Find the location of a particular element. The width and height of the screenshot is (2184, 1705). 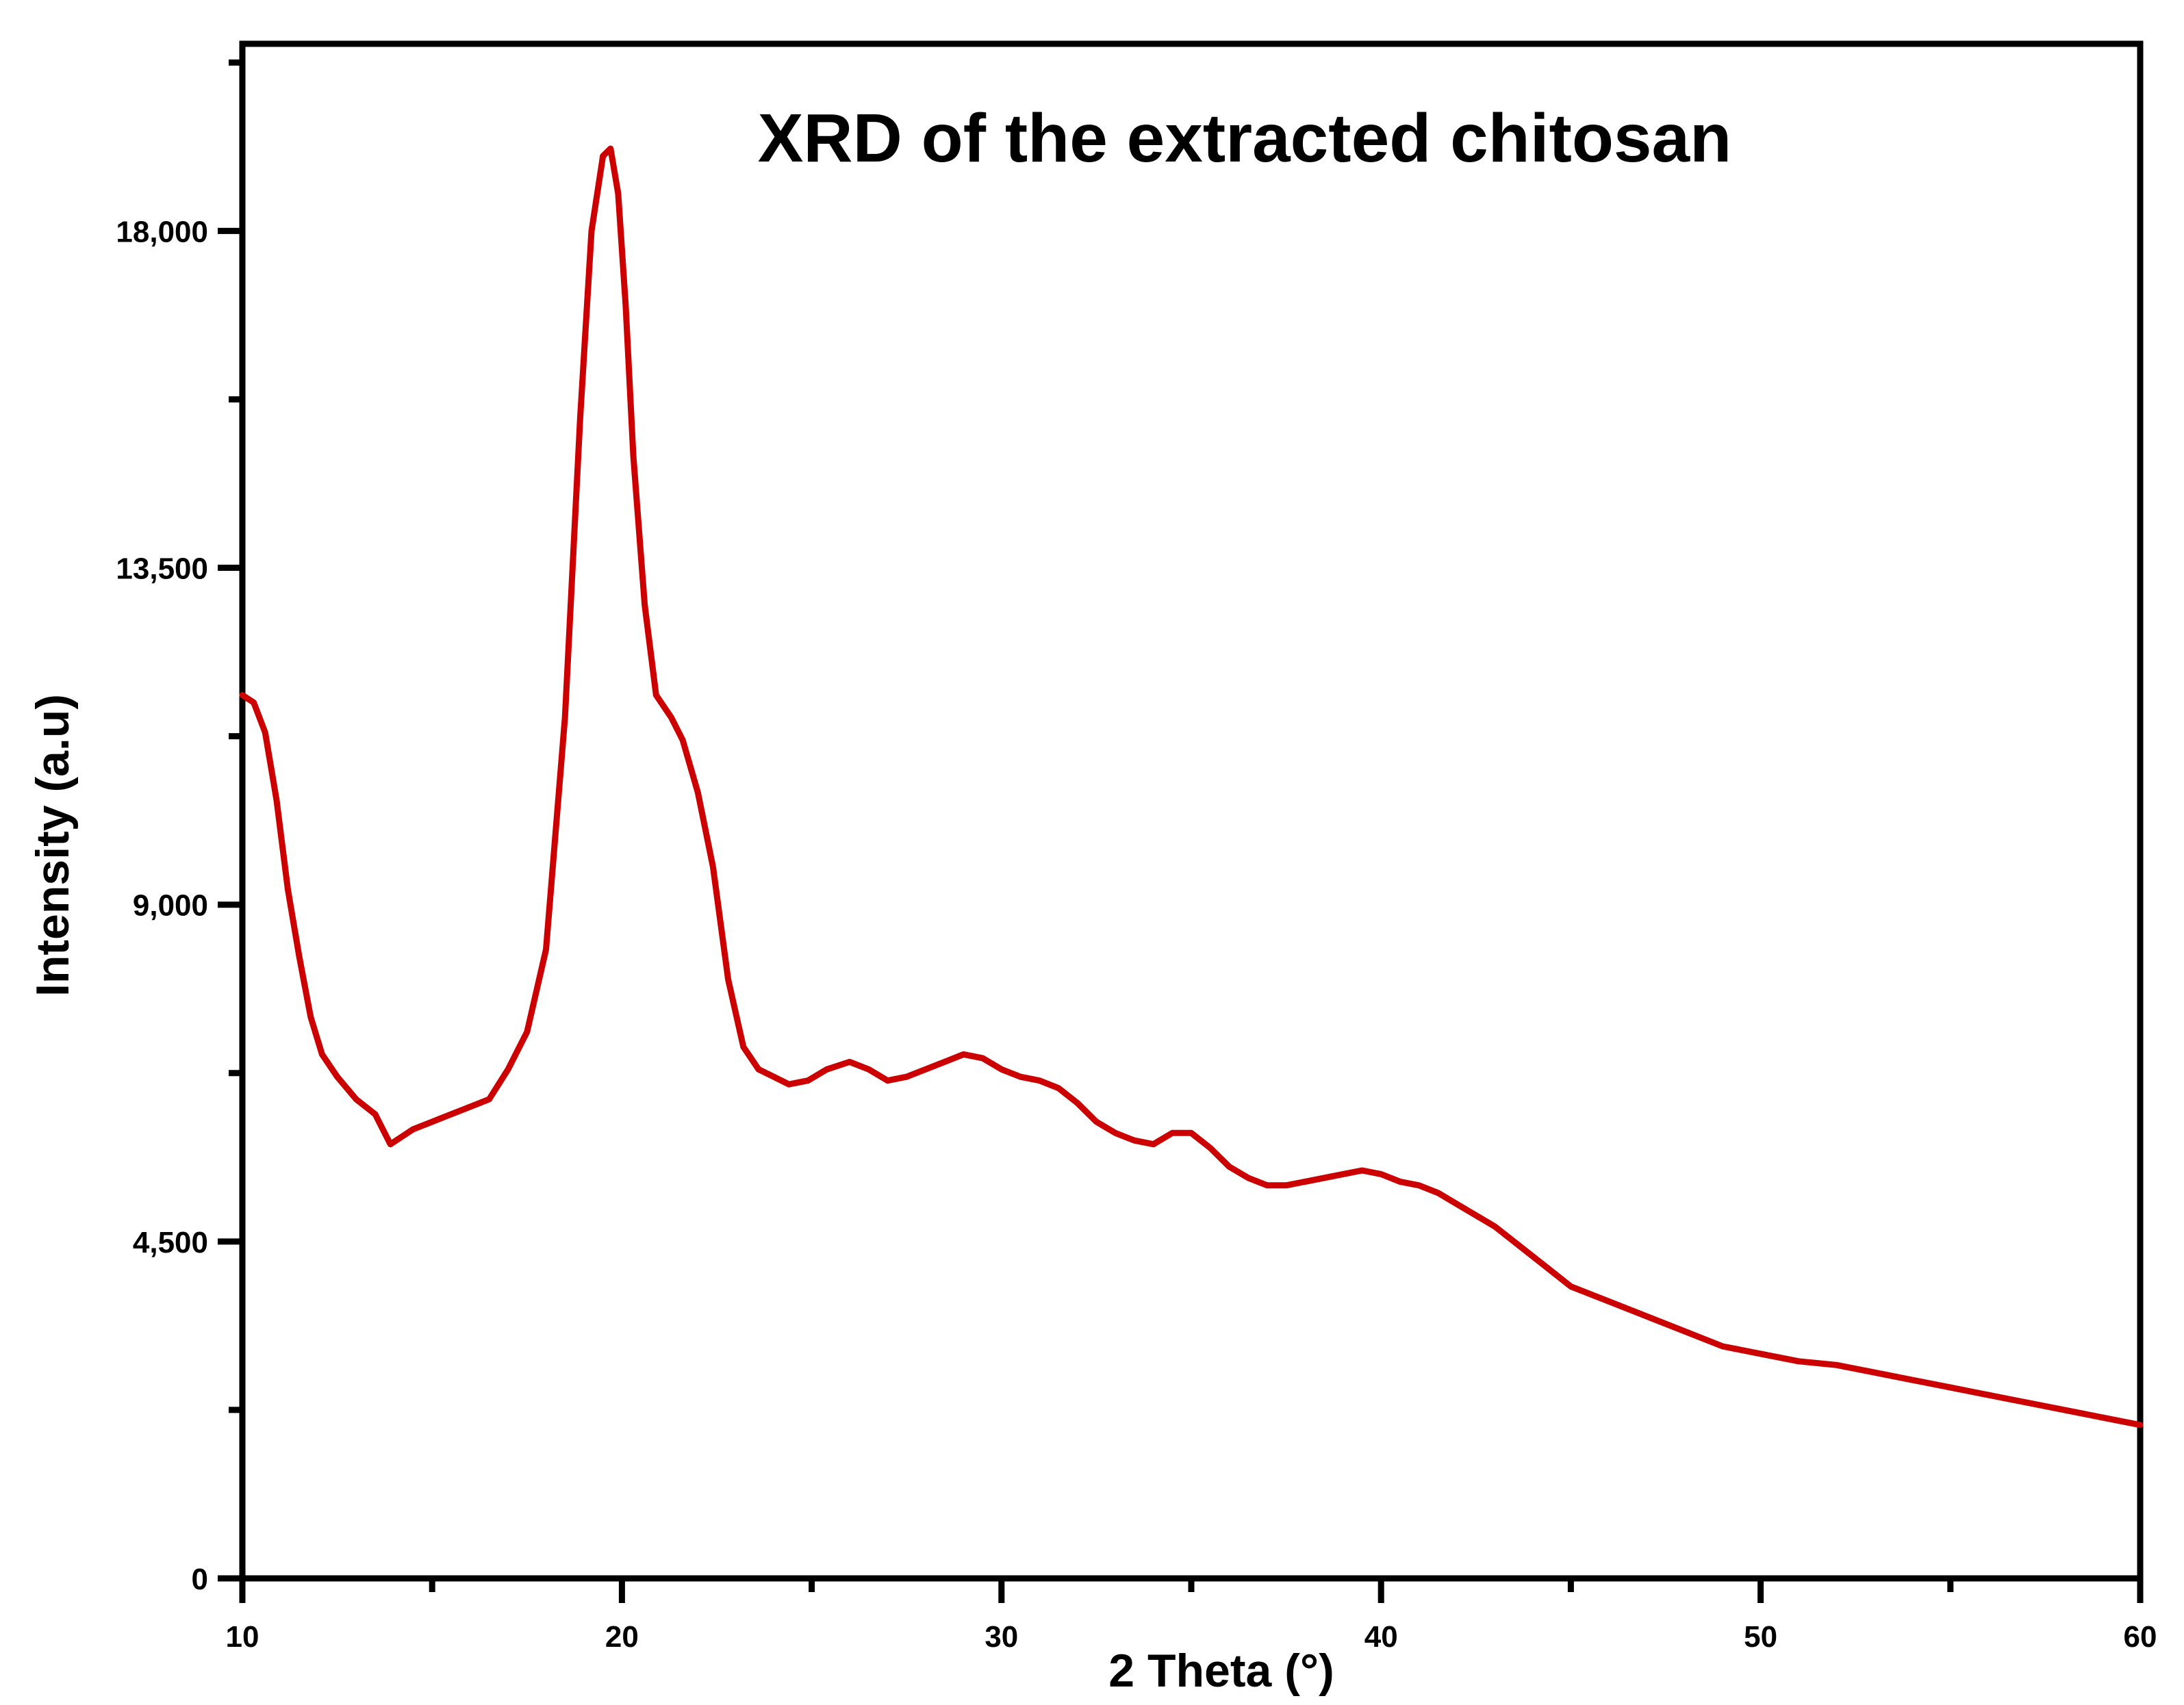

y-tick-label: 18,000 is located at coordinates (162, 231).